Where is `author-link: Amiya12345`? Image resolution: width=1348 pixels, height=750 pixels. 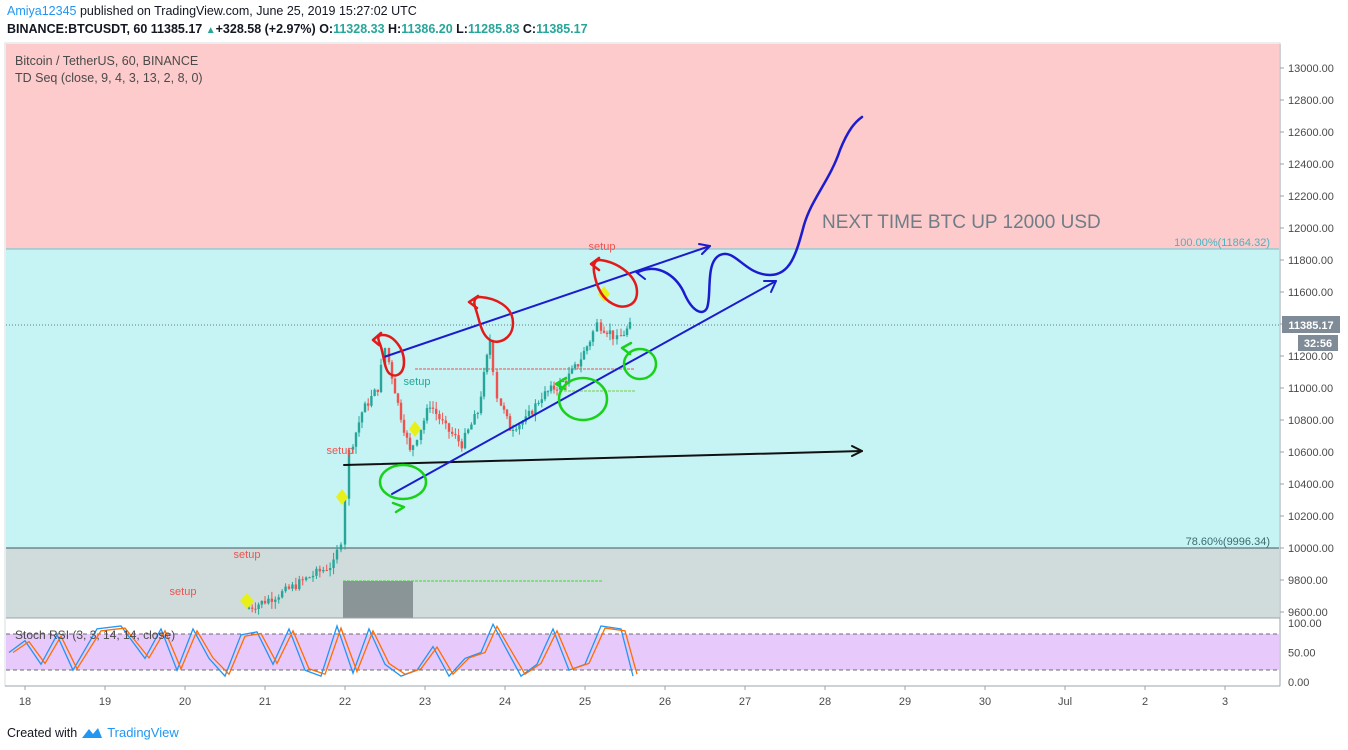 author-link: Amiya12345 is located at coordinates (42, 11).